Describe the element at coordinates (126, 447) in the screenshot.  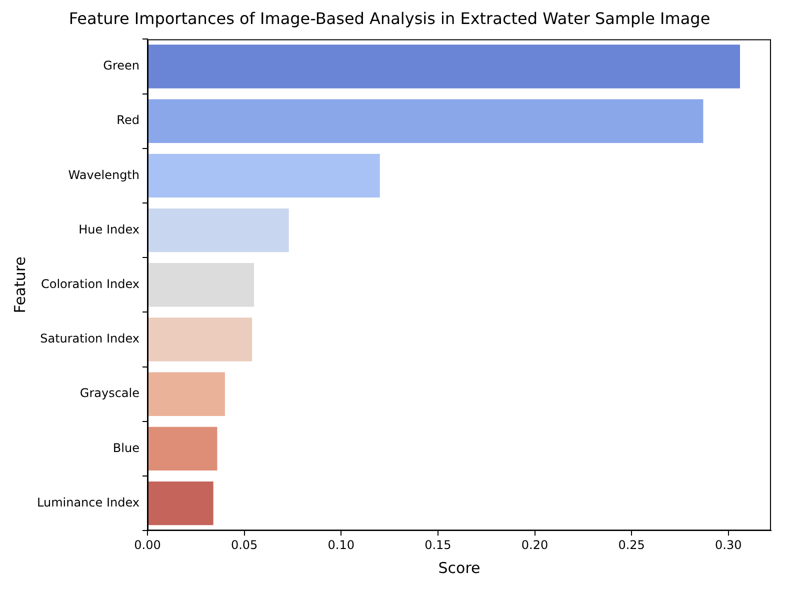
I see `y-tick-label: Blue` at that location.